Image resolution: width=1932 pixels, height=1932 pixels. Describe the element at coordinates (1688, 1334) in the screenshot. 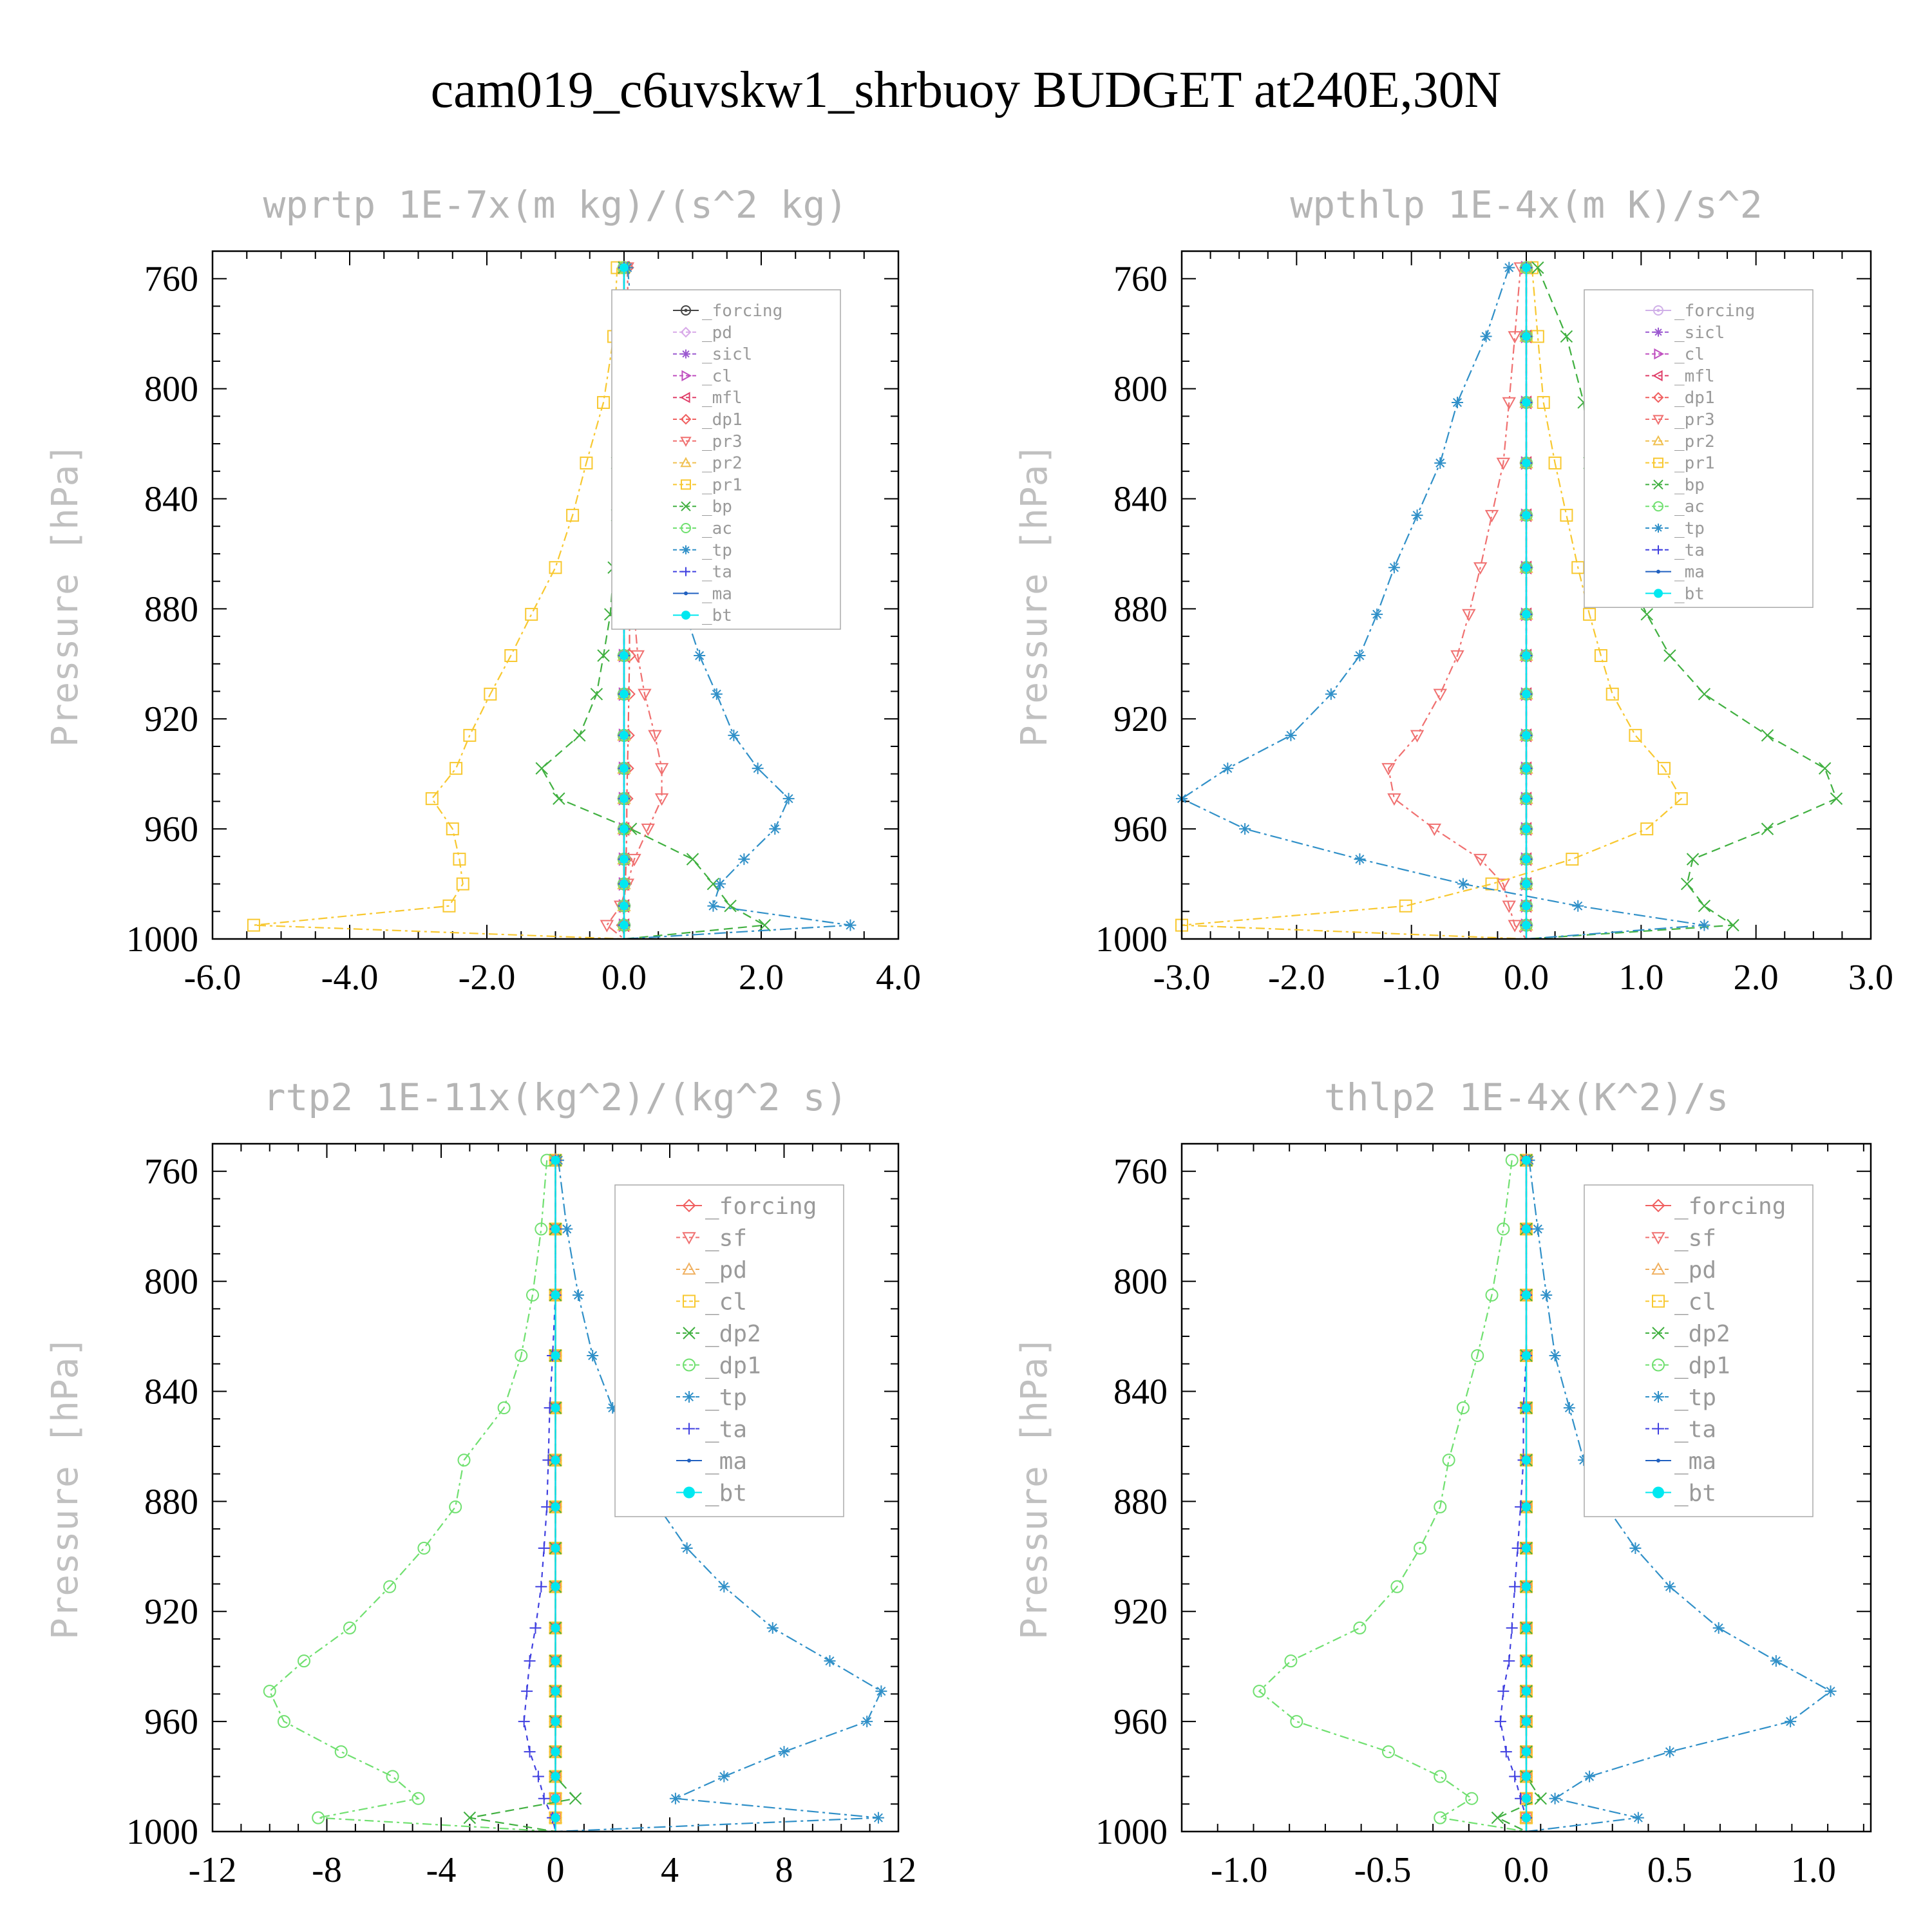

I see `legend-entry: _dp2` at that location.